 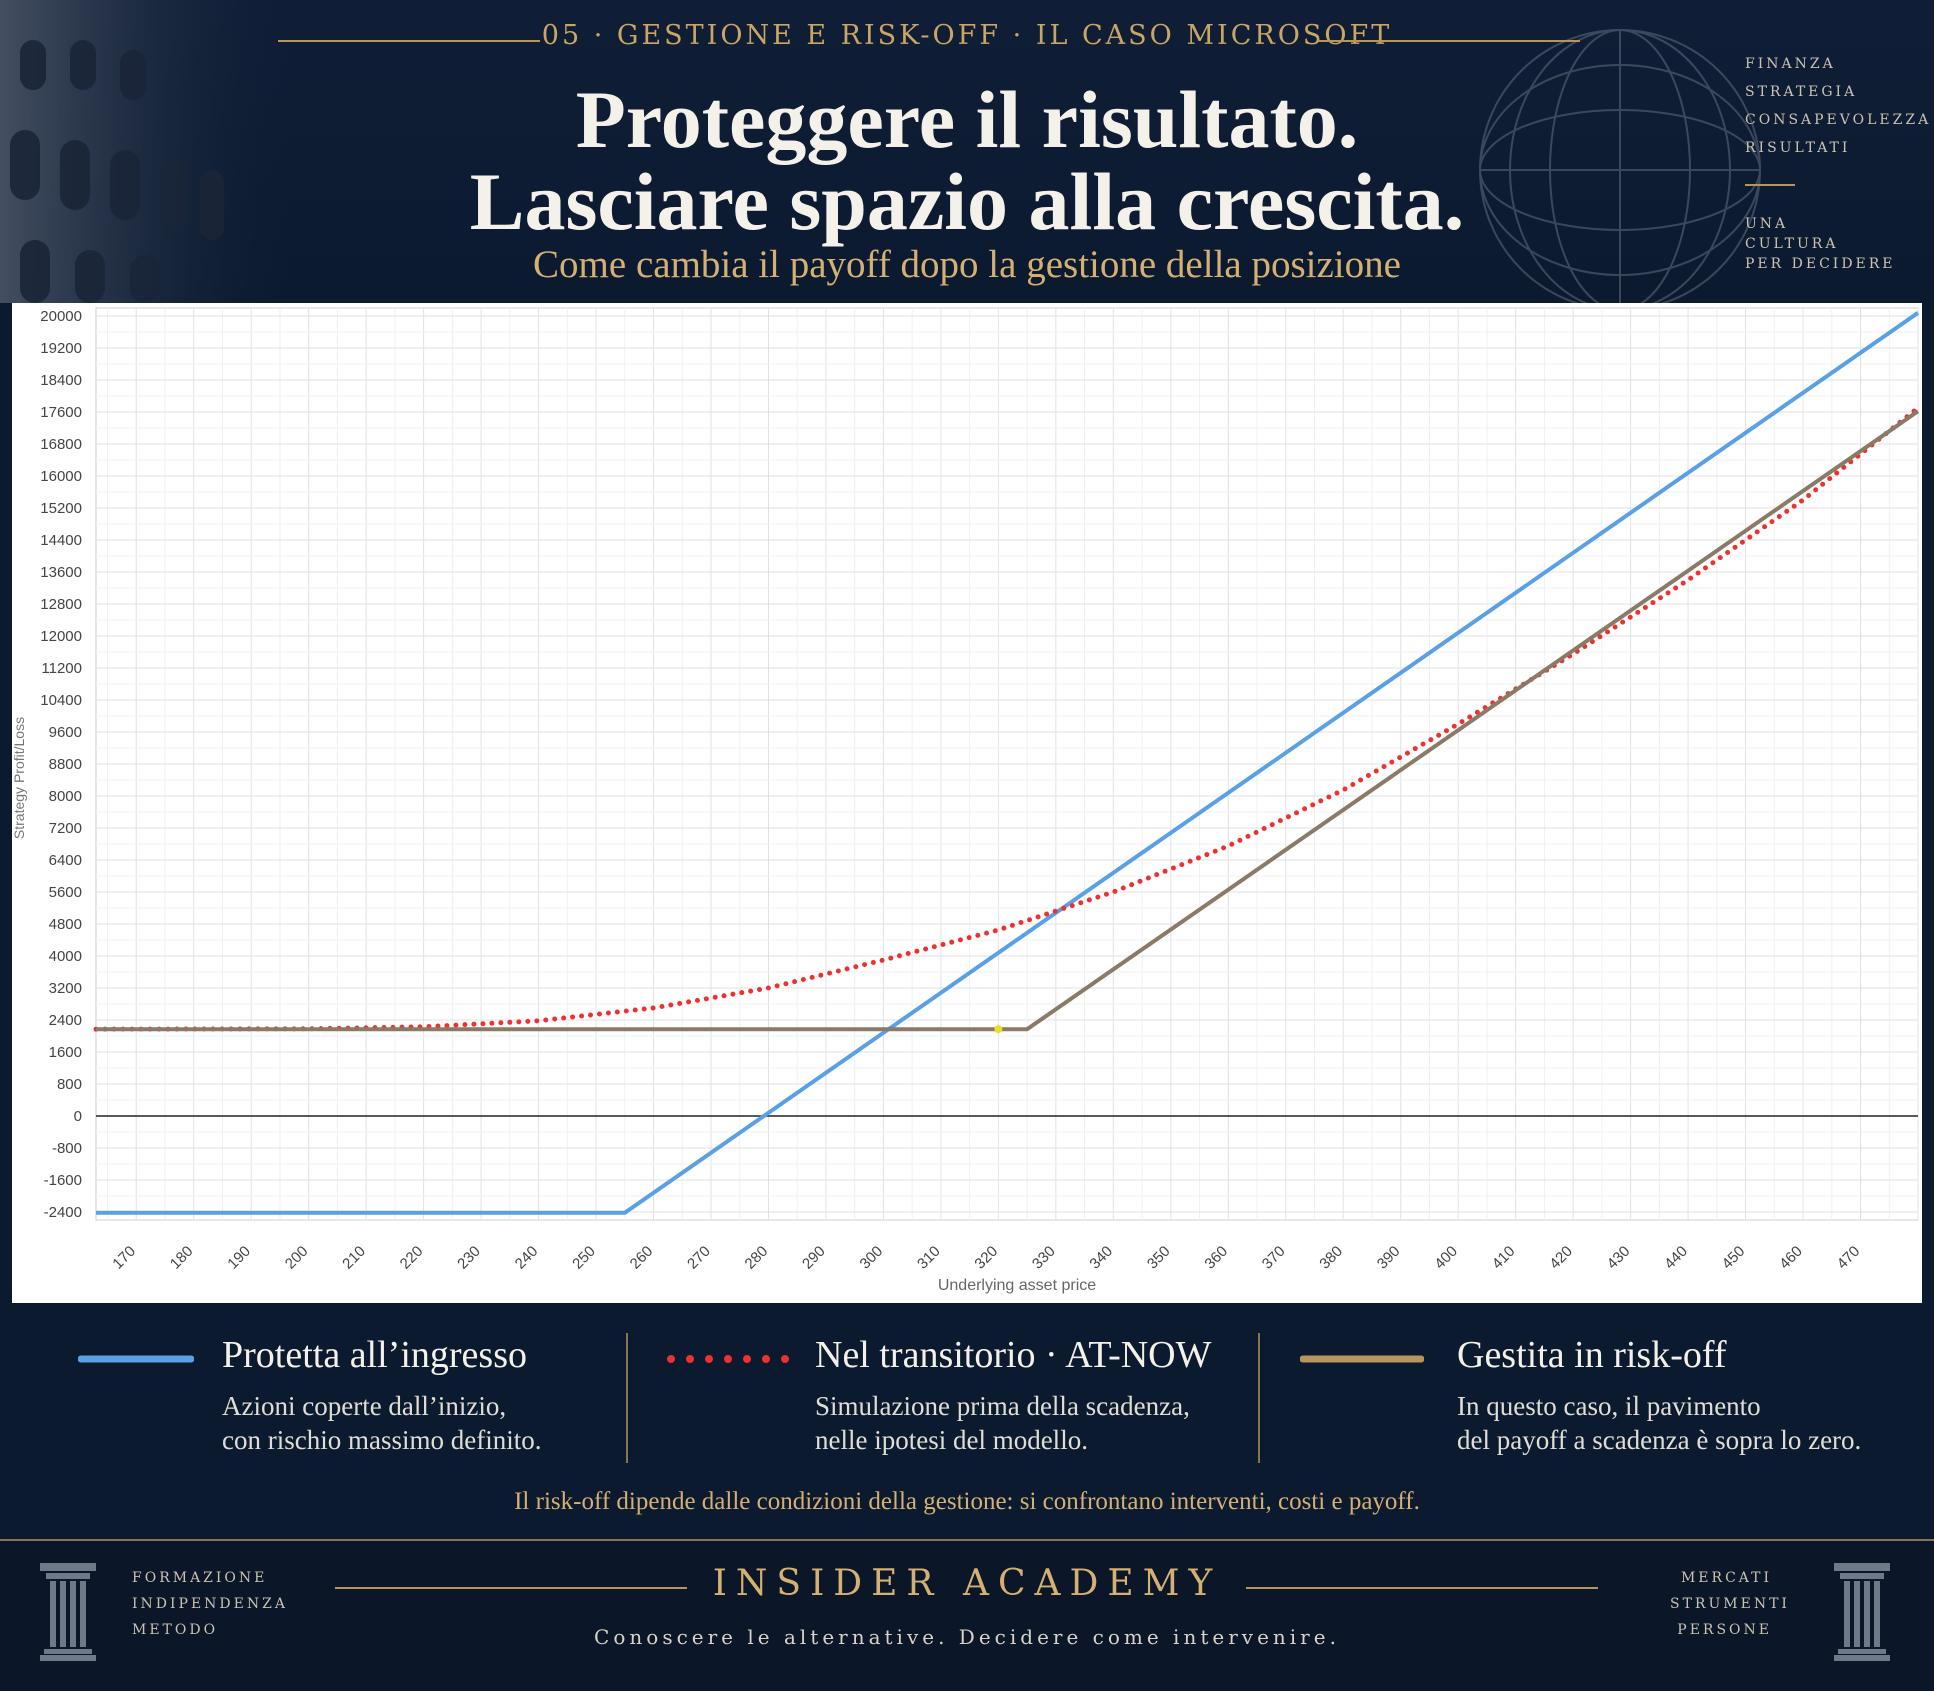 What do you see at coordinates (986, 1258) in the screenshot?
I see `x-tick-label: 320` at bounding box center [986, 1258].